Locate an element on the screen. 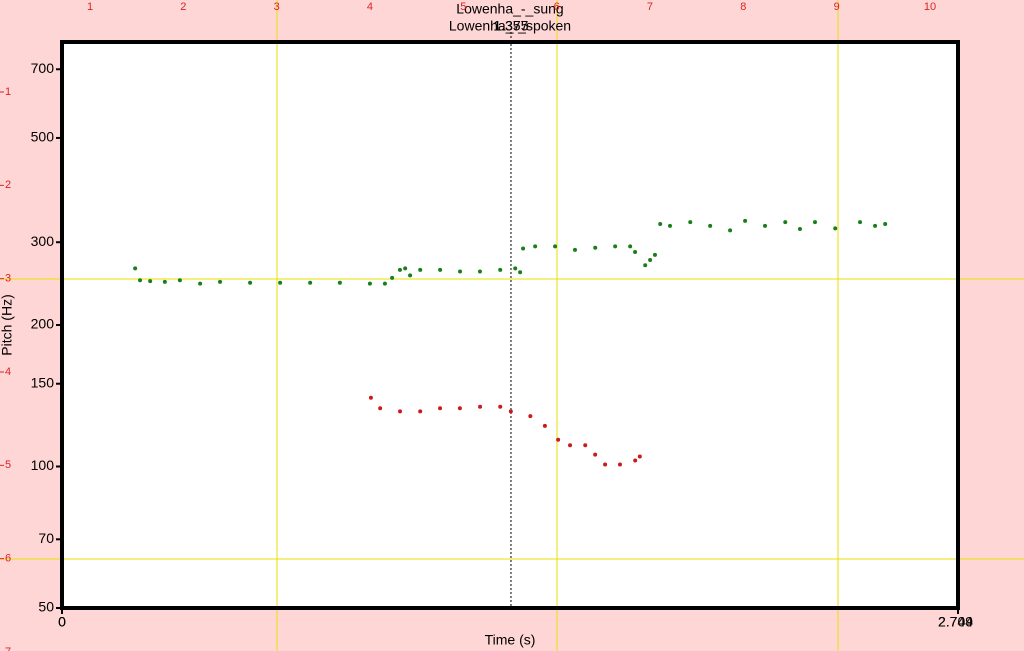 This screenshot has width=1024, height=651. x-tick-label: 0 is located at coordinates (62, 622).